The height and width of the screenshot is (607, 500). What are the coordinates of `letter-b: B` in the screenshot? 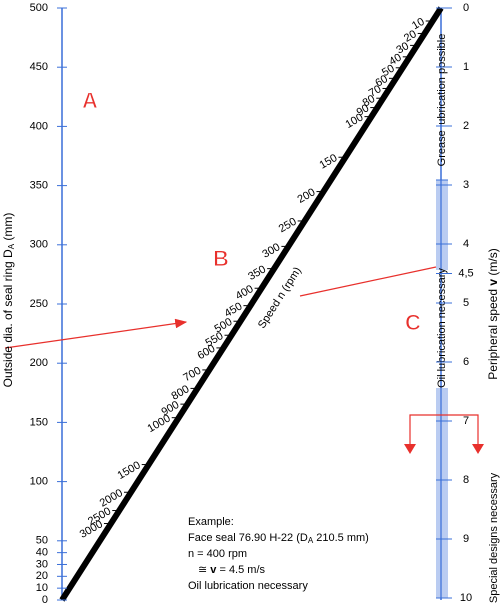 It's located at (221, 258).